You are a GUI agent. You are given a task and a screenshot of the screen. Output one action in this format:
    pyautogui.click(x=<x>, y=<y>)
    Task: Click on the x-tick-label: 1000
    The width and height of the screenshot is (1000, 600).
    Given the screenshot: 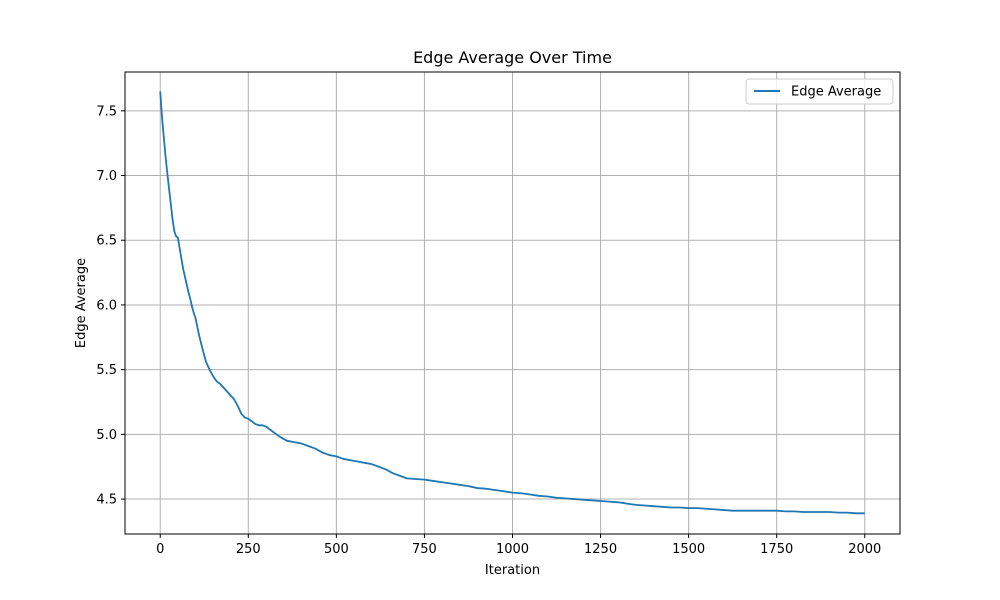 What is the action you would take?
    pyautogui.click(x=512, y=549)
    